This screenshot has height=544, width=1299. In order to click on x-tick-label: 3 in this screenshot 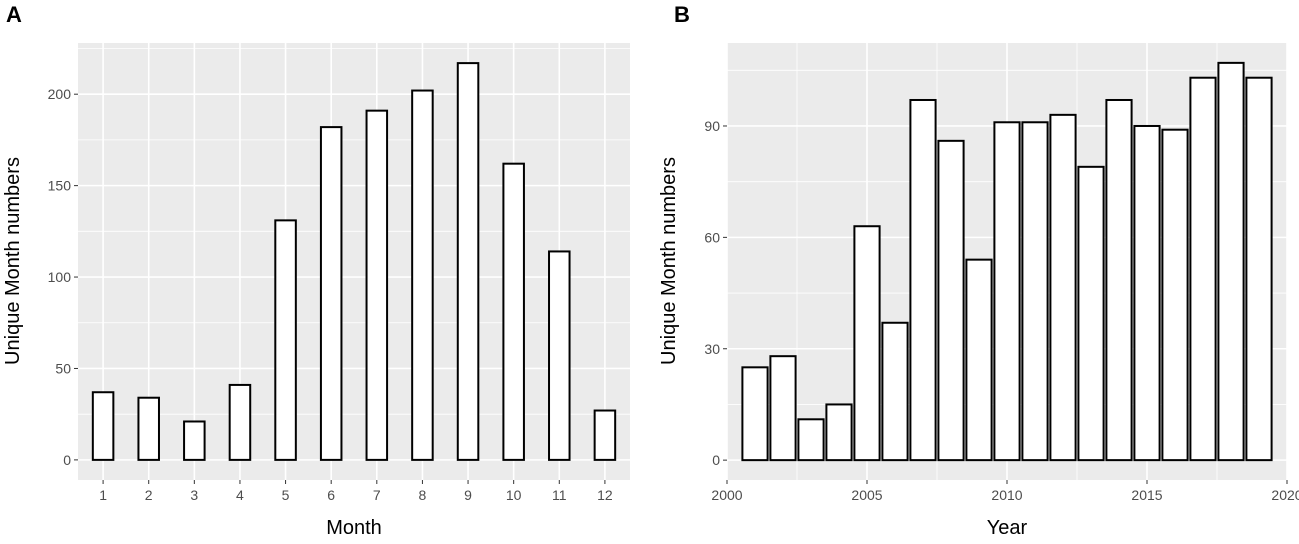, I will do `click(194, 495)`.